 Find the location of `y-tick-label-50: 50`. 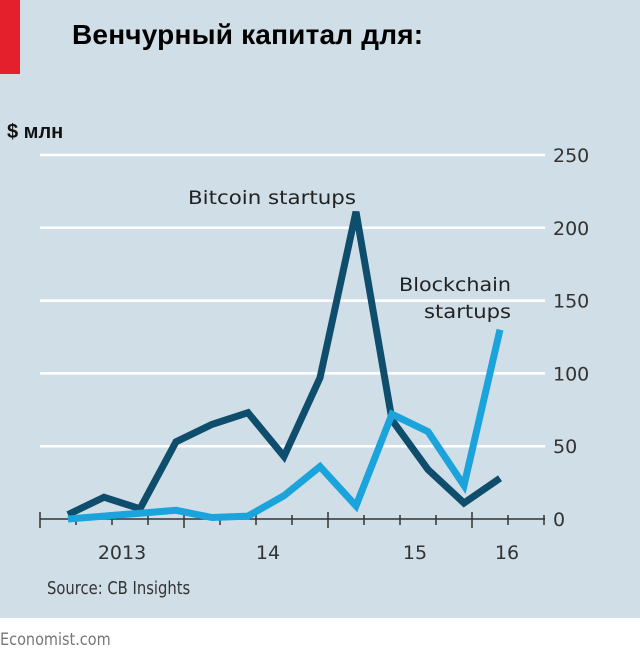

y-tick-label-50: 50 is located at coordinates (565, 447).